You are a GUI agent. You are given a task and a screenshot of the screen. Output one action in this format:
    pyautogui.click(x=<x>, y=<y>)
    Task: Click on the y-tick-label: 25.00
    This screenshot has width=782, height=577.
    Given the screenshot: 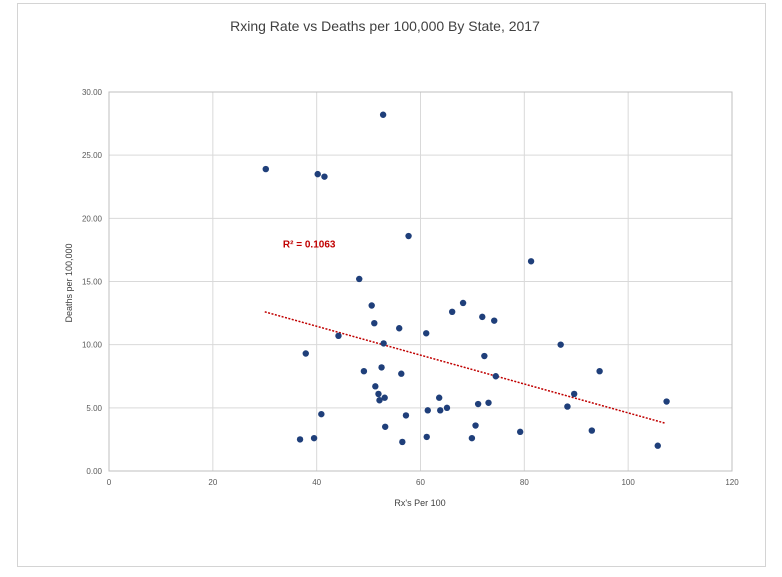 What is the action you would take?
    pyautogui.click(x=92, y=155)
    